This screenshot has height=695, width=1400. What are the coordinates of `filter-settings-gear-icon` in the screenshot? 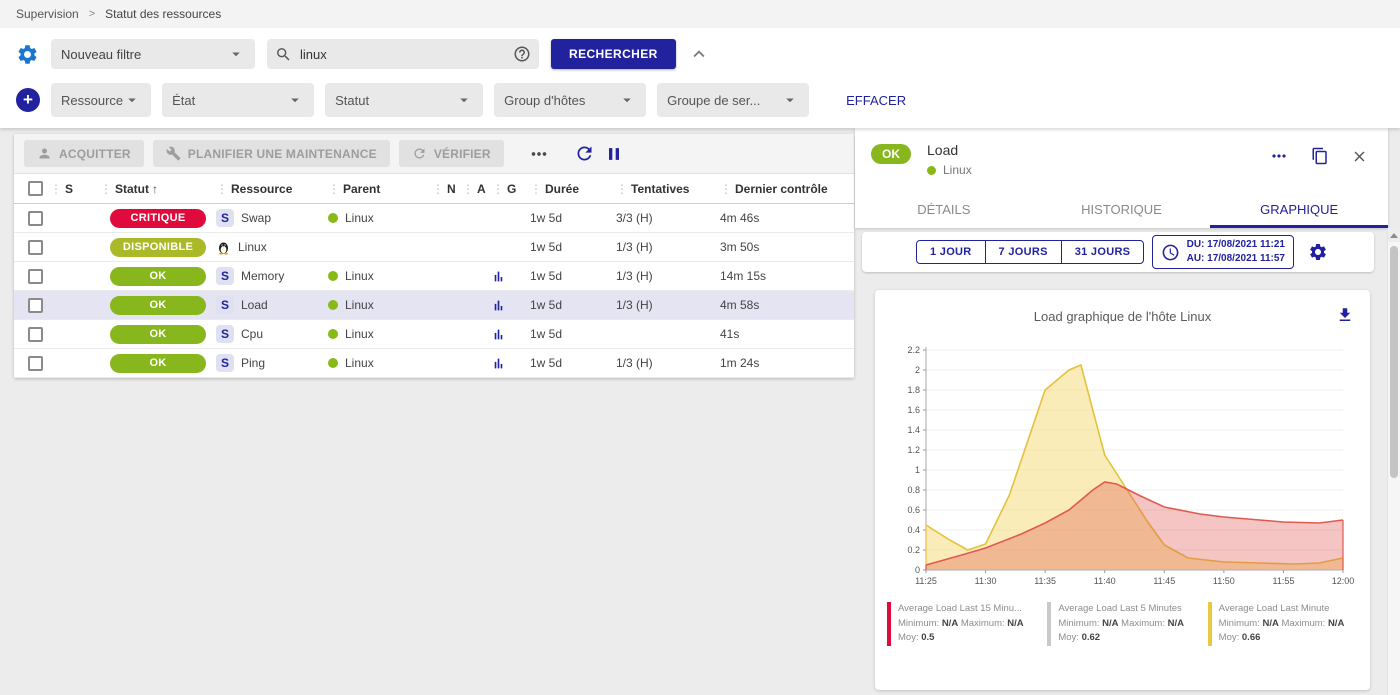 It's located at (27, 54).